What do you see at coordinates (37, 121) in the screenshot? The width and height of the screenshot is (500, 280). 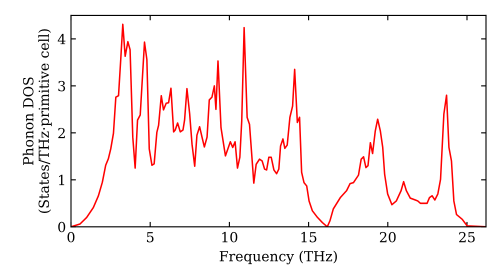 I see `y-axis-title: Phonon DOS (States/THz·primitive cell)` at bounding box center [37, 121].